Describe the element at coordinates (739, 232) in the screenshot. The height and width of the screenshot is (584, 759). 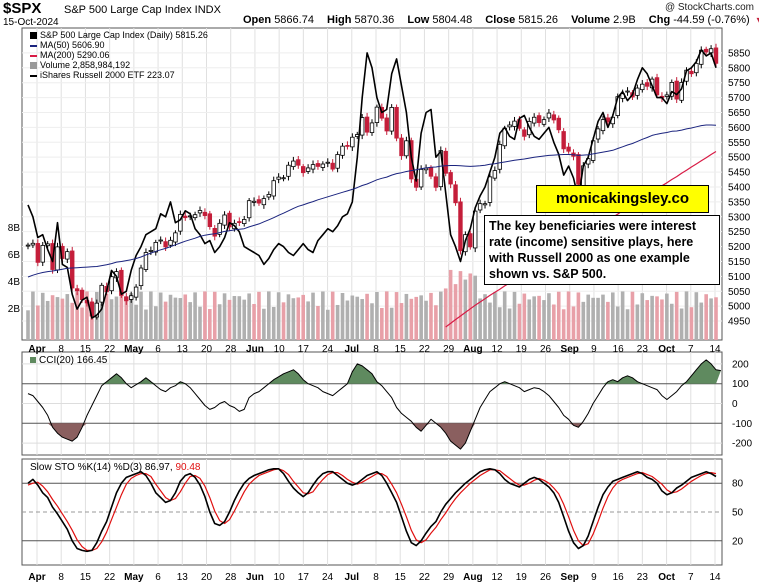
I see `price-tick-label: 5250` at that location.